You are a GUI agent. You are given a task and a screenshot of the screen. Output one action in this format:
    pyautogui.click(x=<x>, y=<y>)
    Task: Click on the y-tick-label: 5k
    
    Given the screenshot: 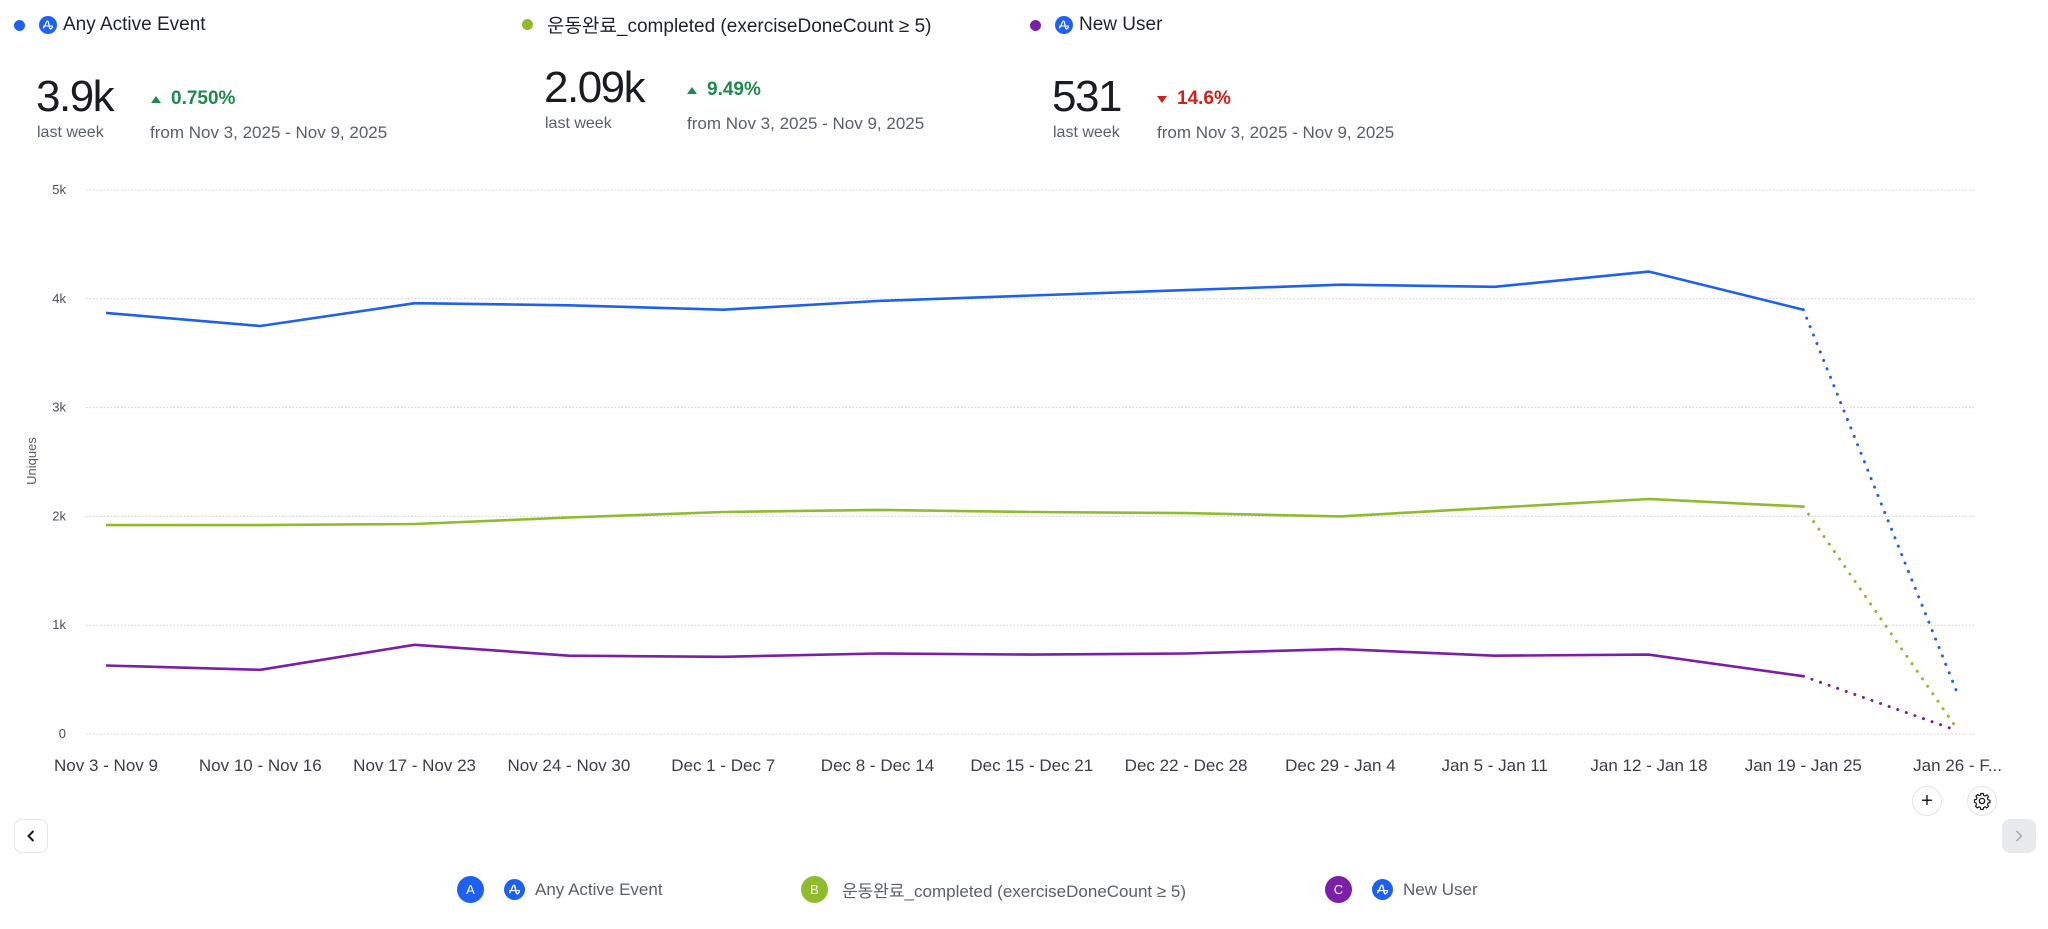 What is the action you would take?
    pyautogui.click(x=59, y=189)
    